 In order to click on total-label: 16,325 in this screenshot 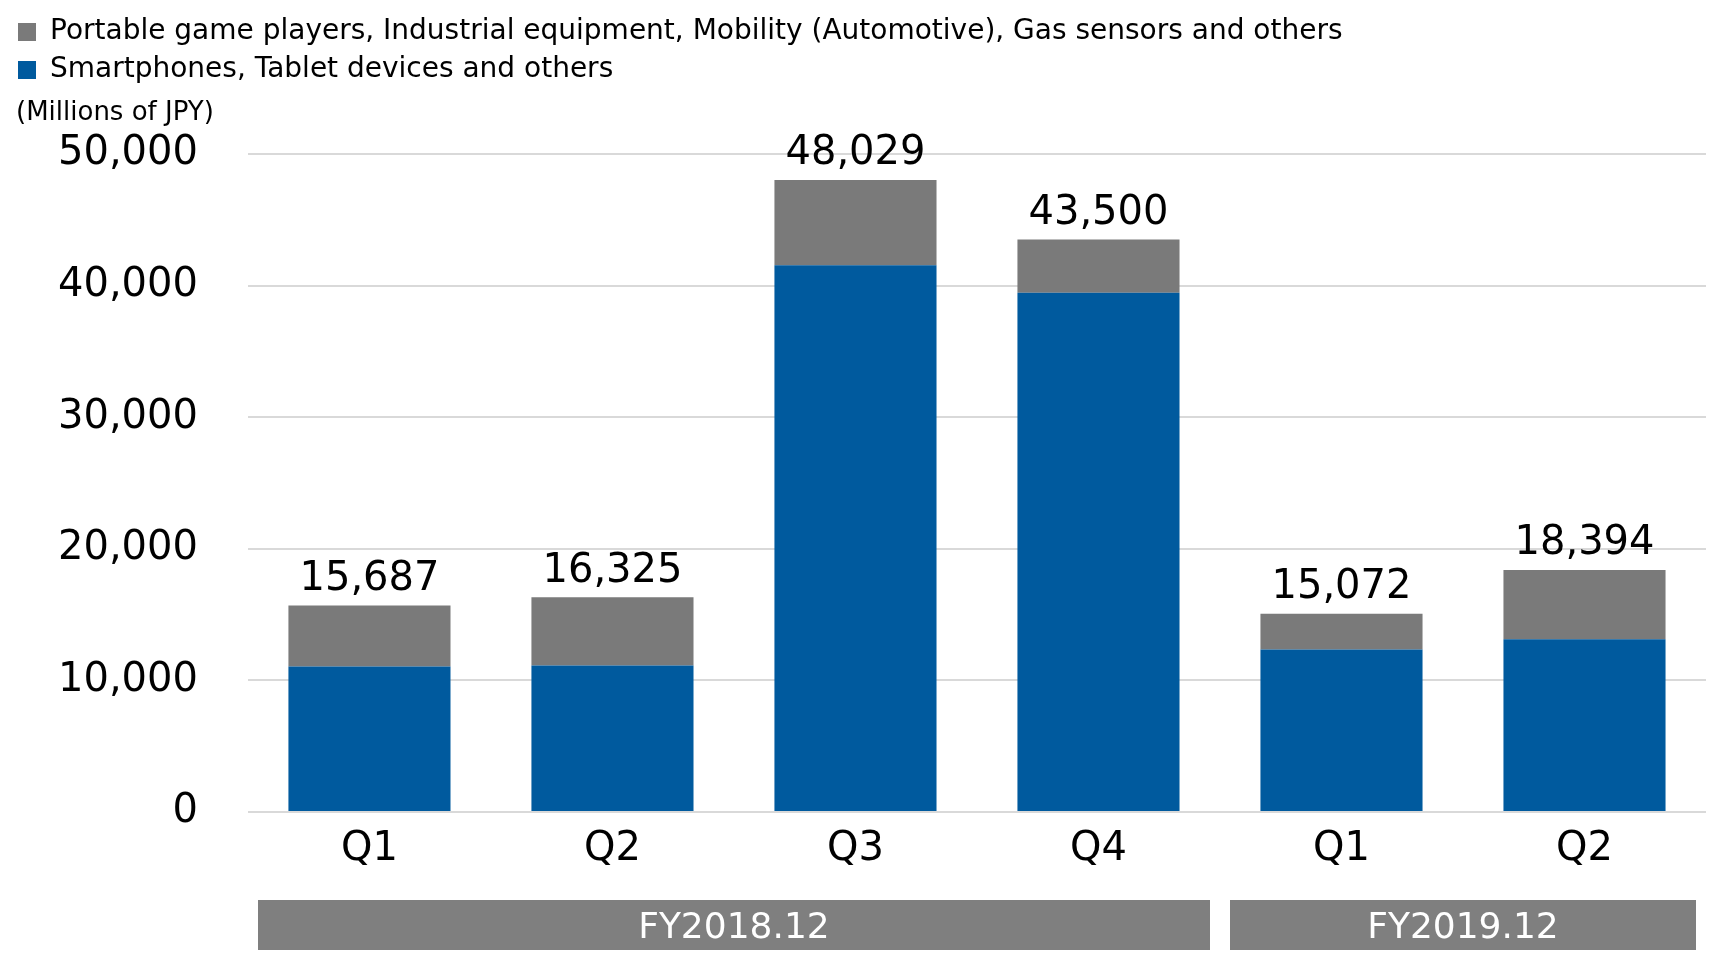, I will do `click(612, 567)`.